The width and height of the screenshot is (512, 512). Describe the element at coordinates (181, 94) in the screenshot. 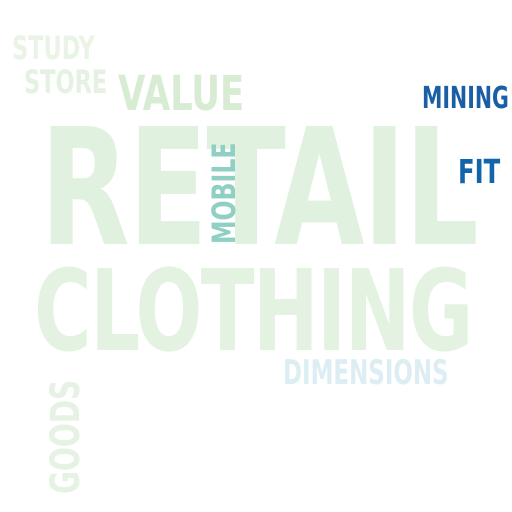

I see `word-value: VALUE` at that location.